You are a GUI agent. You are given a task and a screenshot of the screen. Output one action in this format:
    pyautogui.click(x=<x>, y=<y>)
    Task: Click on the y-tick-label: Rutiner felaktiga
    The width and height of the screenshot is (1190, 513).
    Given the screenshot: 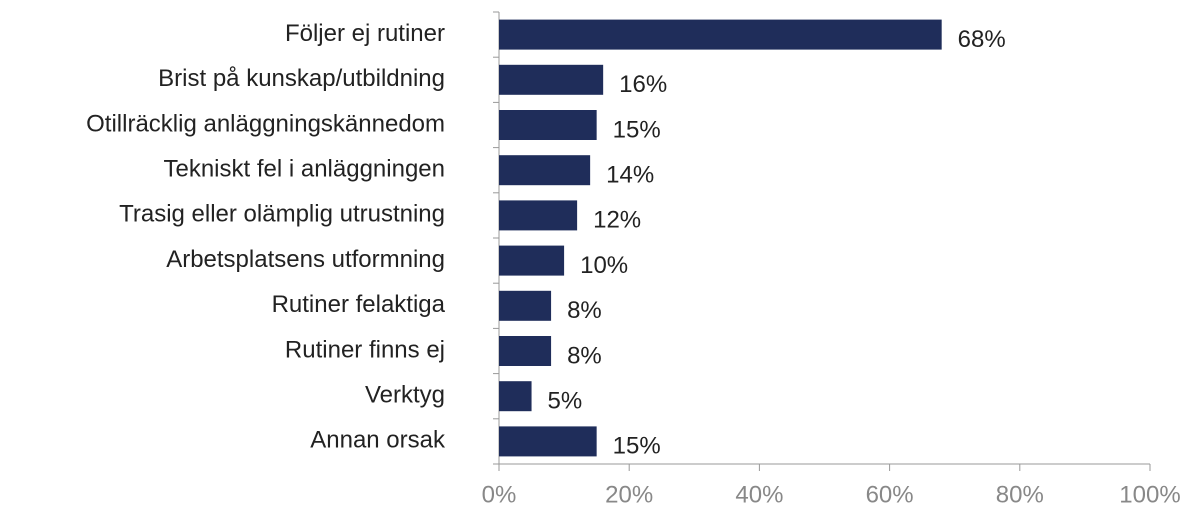 What is the action you would take?
    pyautogui.click(x=359, y=304)
    